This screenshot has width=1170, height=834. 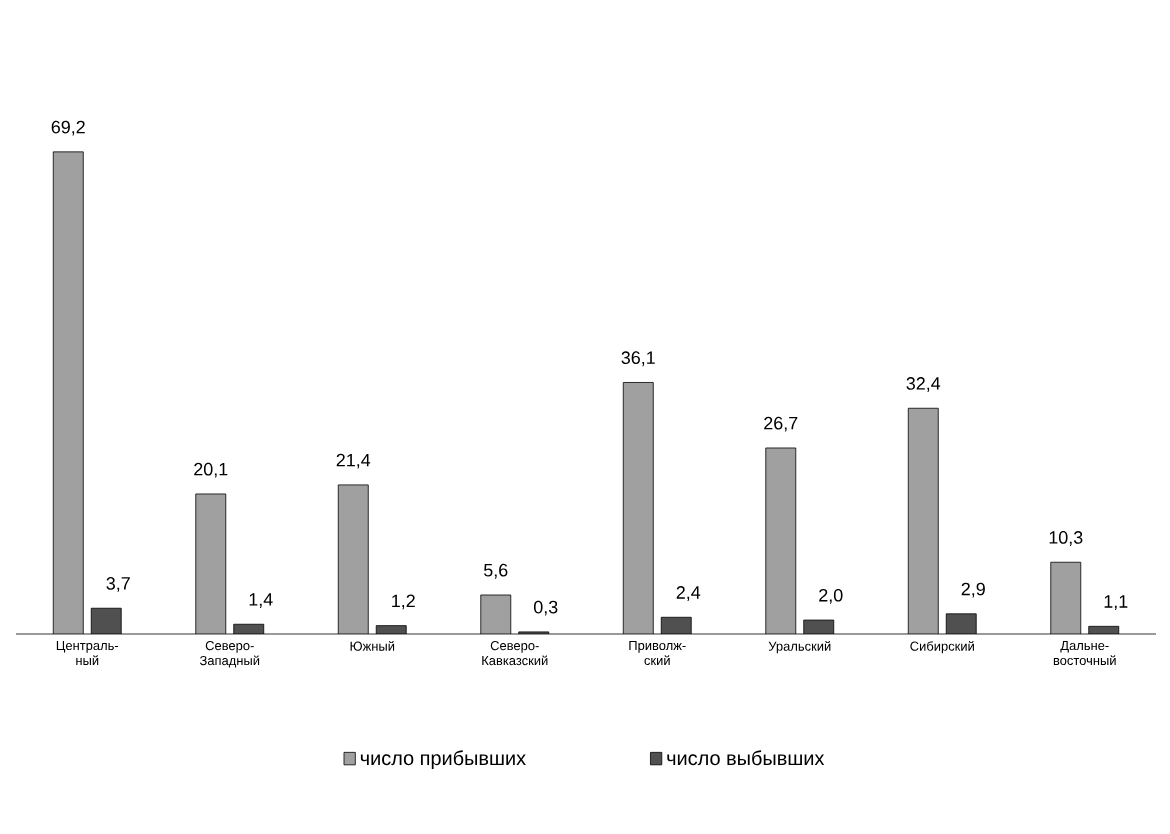 What do you see at coordinates (973, 590) in the screenshot?
I see `data-label: 2,9` at bounding box center [973, 590].